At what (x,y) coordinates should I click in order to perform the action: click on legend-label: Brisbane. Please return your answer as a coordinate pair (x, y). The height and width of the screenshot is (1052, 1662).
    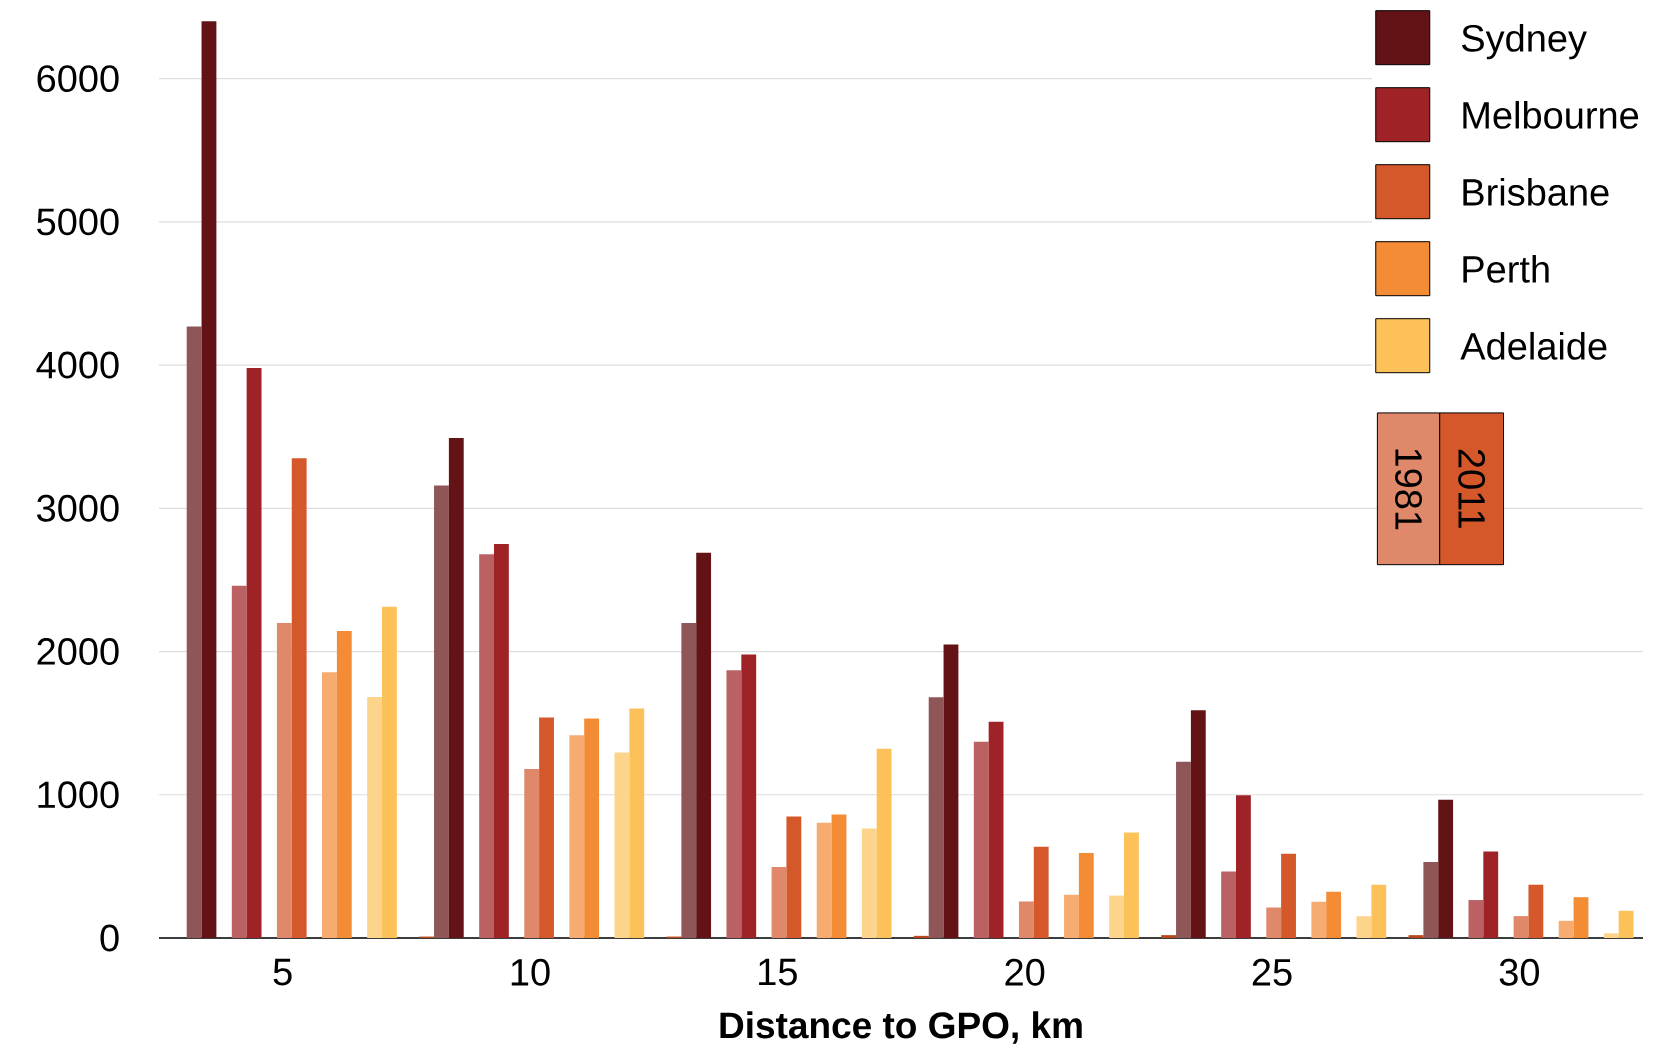
    Looking at the image, I should click on (1536, 191).